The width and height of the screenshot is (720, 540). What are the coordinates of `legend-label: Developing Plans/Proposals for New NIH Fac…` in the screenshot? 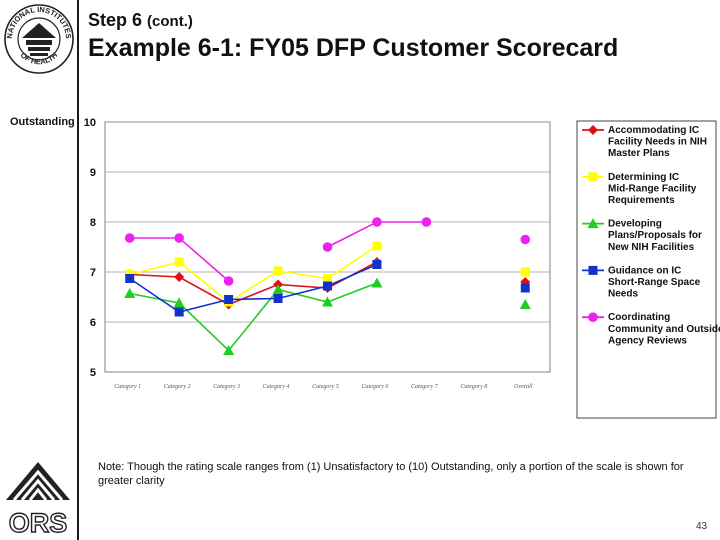 It's located at (655, 236).